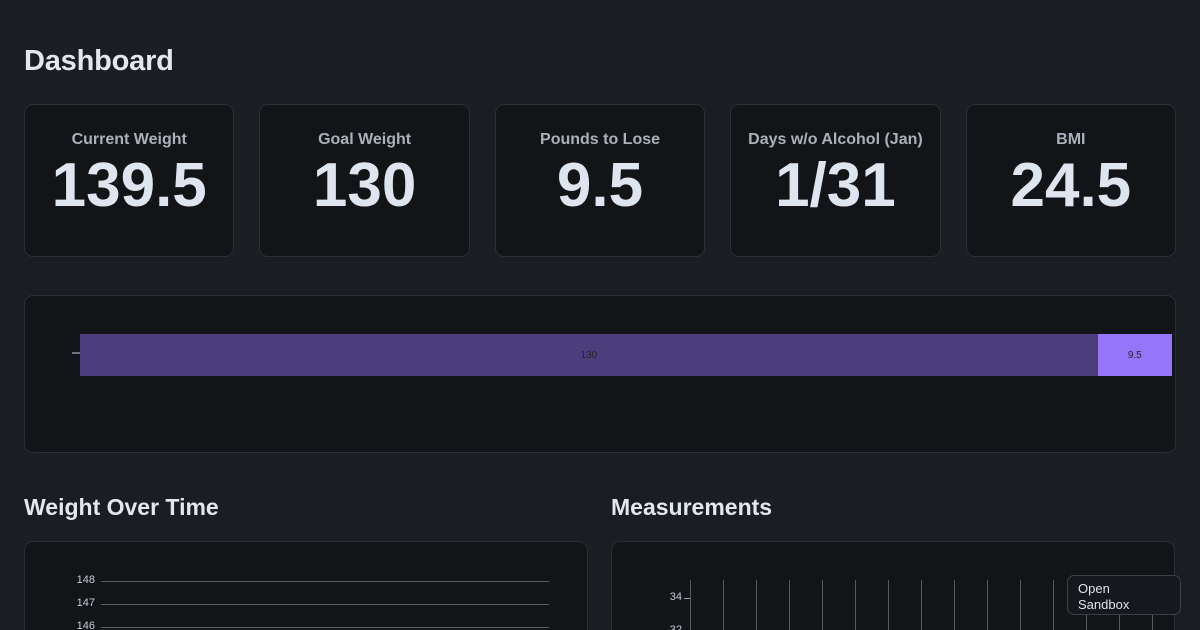 Image resolution: width=1200 pixels, height=630 pixels. Describe the element at coordinates (1094, 588) in the screenshot. I see `open-sandbox-line1: Open` at that location.